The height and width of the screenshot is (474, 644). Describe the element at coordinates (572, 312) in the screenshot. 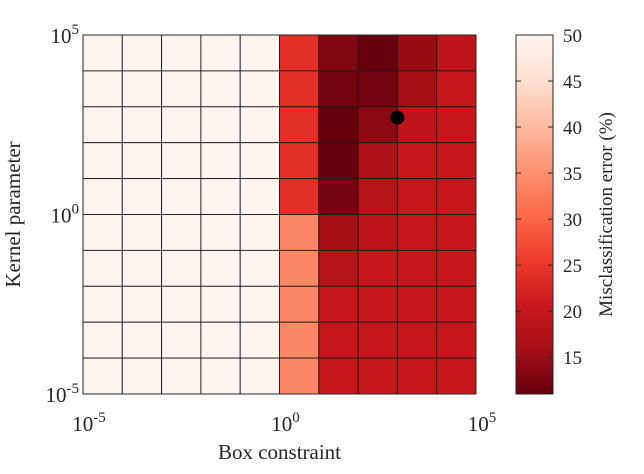

I see `colorbar-tick-label: 20` at that location.